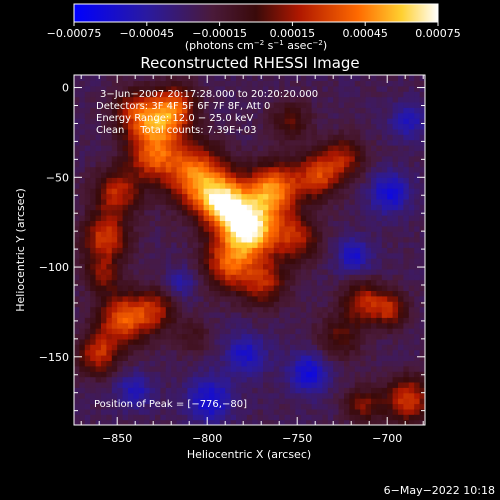 The height and width of the screenshot is (500, 500). I want to click on x-tick-label: −700, so click(387, 438).